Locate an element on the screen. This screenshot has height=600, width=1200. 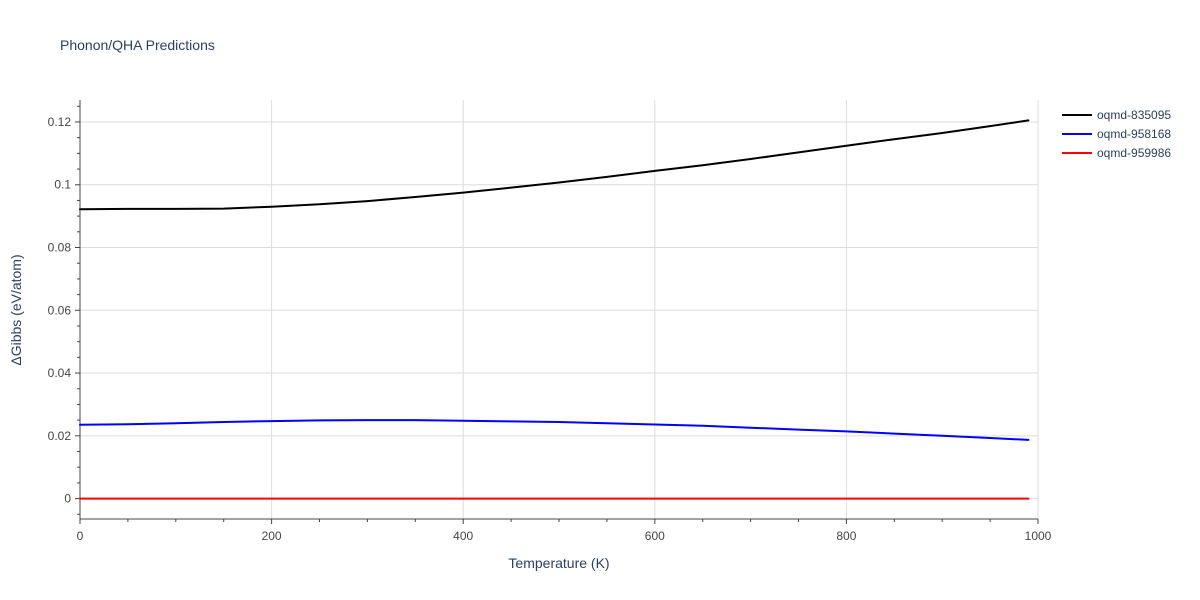
legend-item-oqmd-959986: oqmd-959986 is located at coordinates (1116, 153).